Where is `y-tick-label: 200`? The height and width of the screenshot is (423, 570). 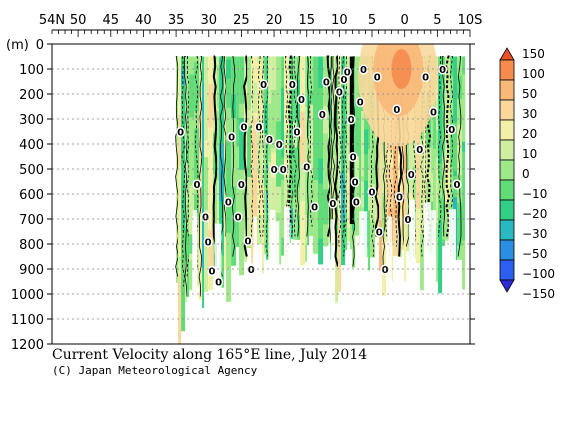
y-tick-label: 200 is located at coordinates (31, 95).